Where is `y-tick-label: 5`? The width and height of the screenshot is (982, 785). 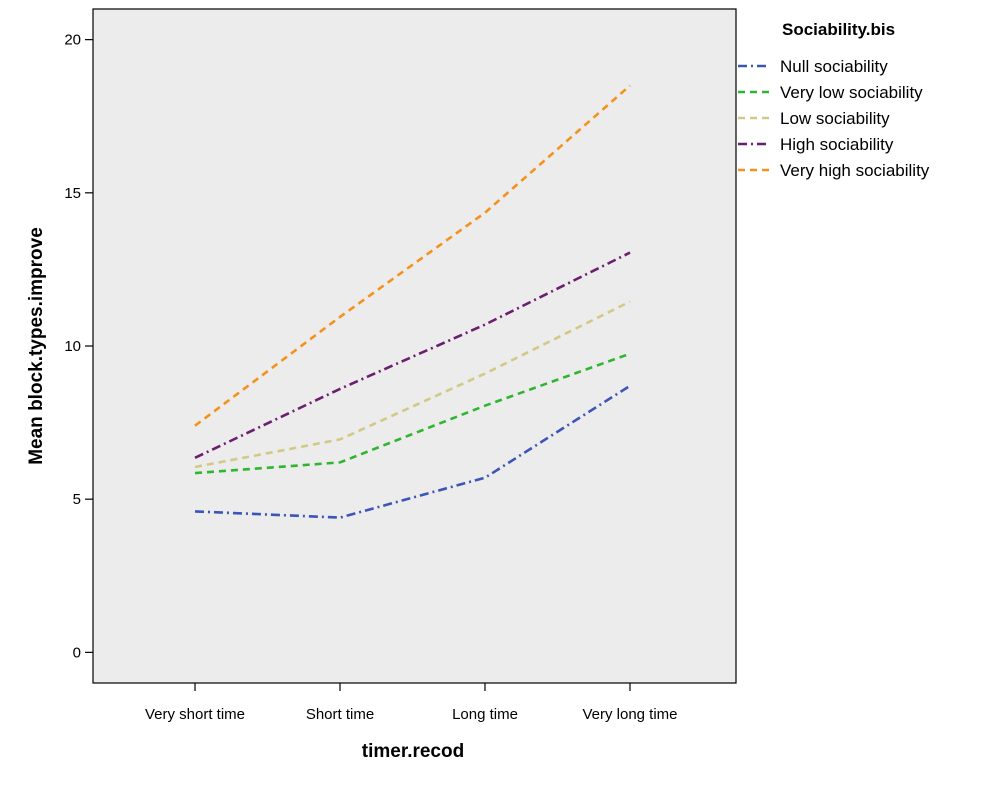 y-tick-label: 5 is located at coordinates (77, 499).